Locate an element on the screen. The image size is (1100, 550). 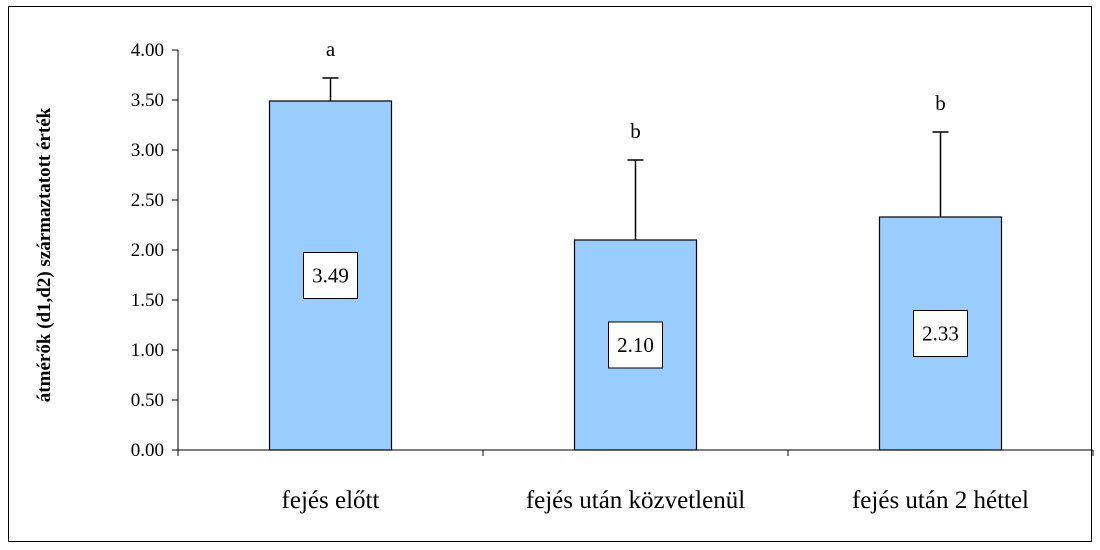
y-tick-label: 2.50 is located at coordinates (147, 200).